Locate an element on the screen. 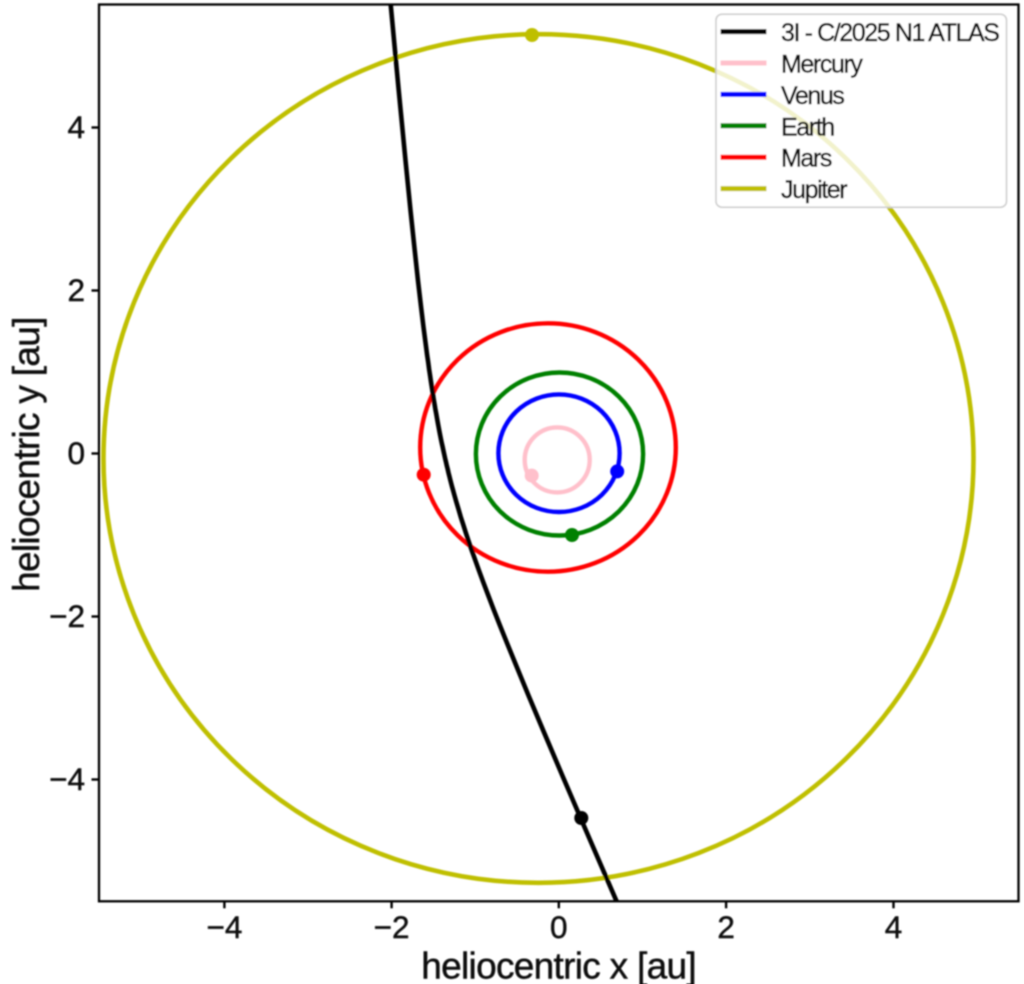  svg-text: 3I - C/2025 N1 ATLAS is located at coordinates (890, 33).